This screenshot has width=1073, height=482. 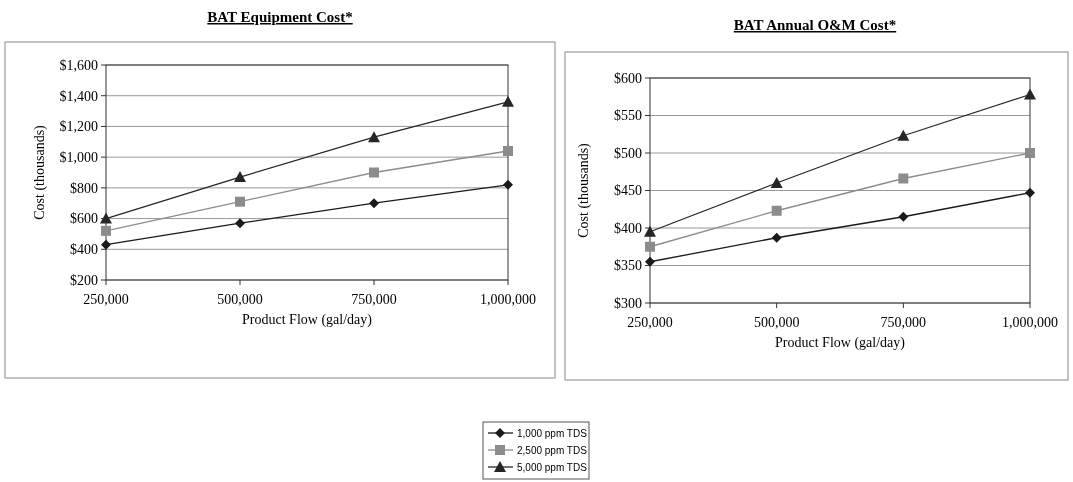 What do you see at coordinates (84, 280) in the screenshot?
I see `y-tick-label: $200` at bounding box center [84, 280].